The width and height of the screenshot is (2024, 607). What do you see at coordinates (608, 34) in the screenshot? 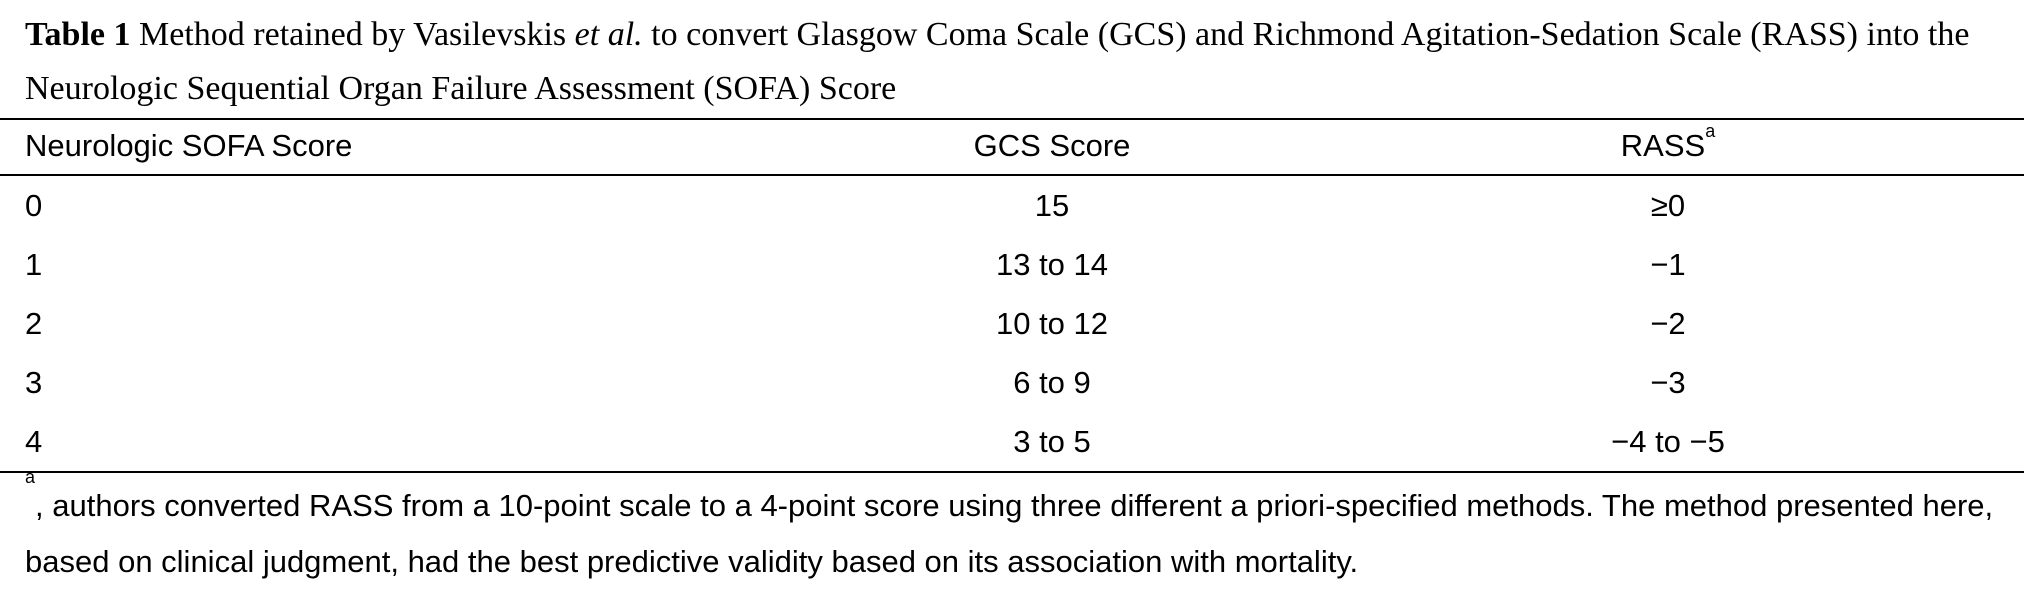
I see `caption-italic: et al.` at bounding box center [608, 34].